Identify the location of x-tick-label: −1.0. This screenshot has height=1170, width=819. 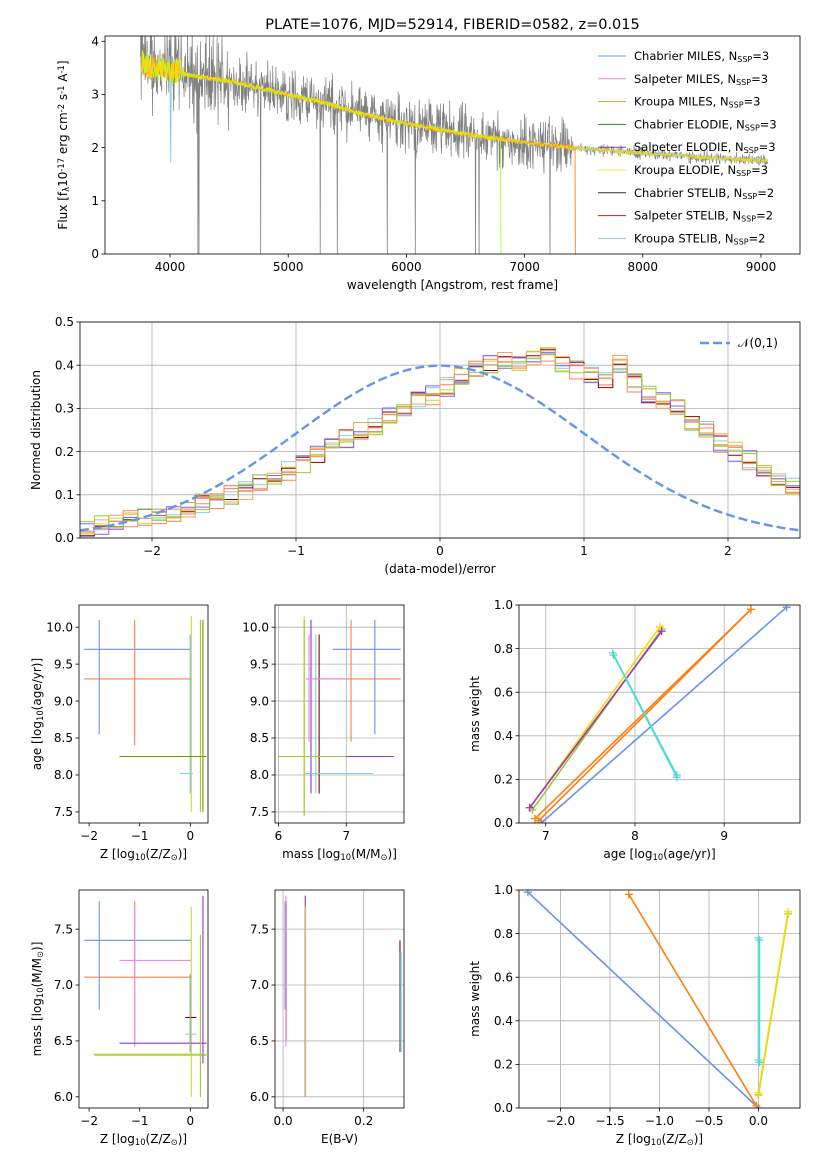
(659, 1121).